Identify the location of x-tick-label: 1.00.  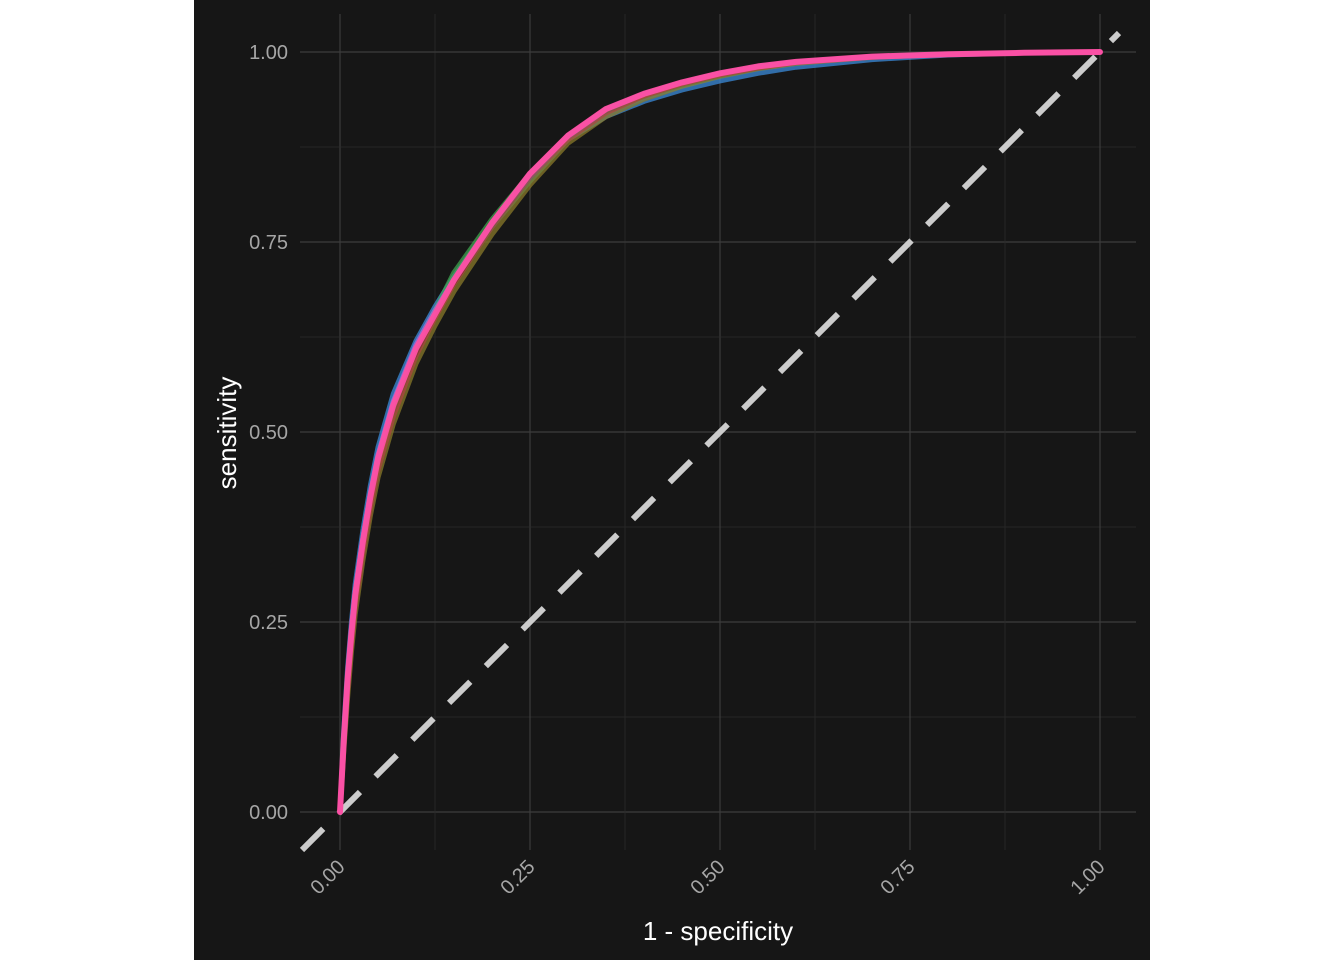
(1087, 877).